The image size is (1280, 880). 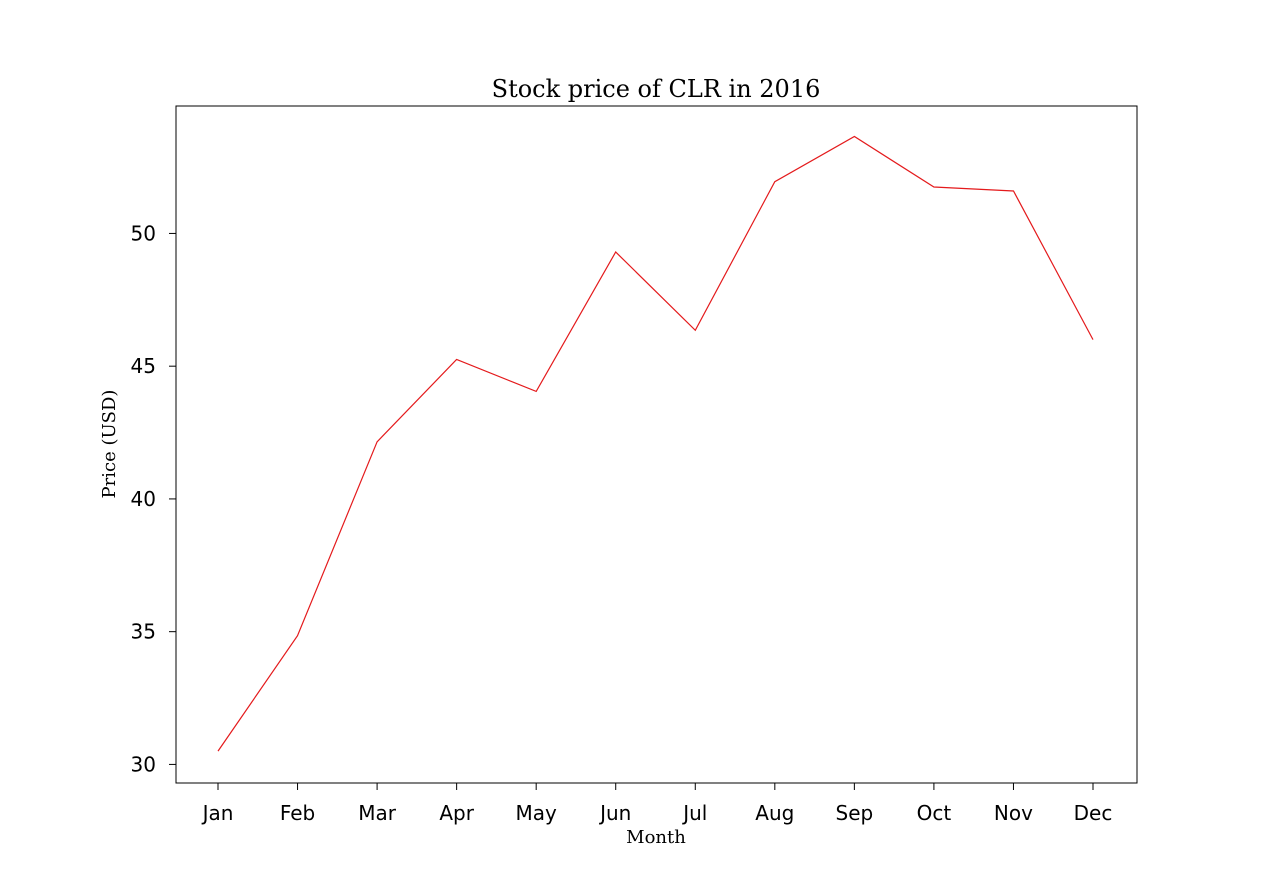 I want to click on y-axis-label: Price (USD), so click(x=109, y=444).